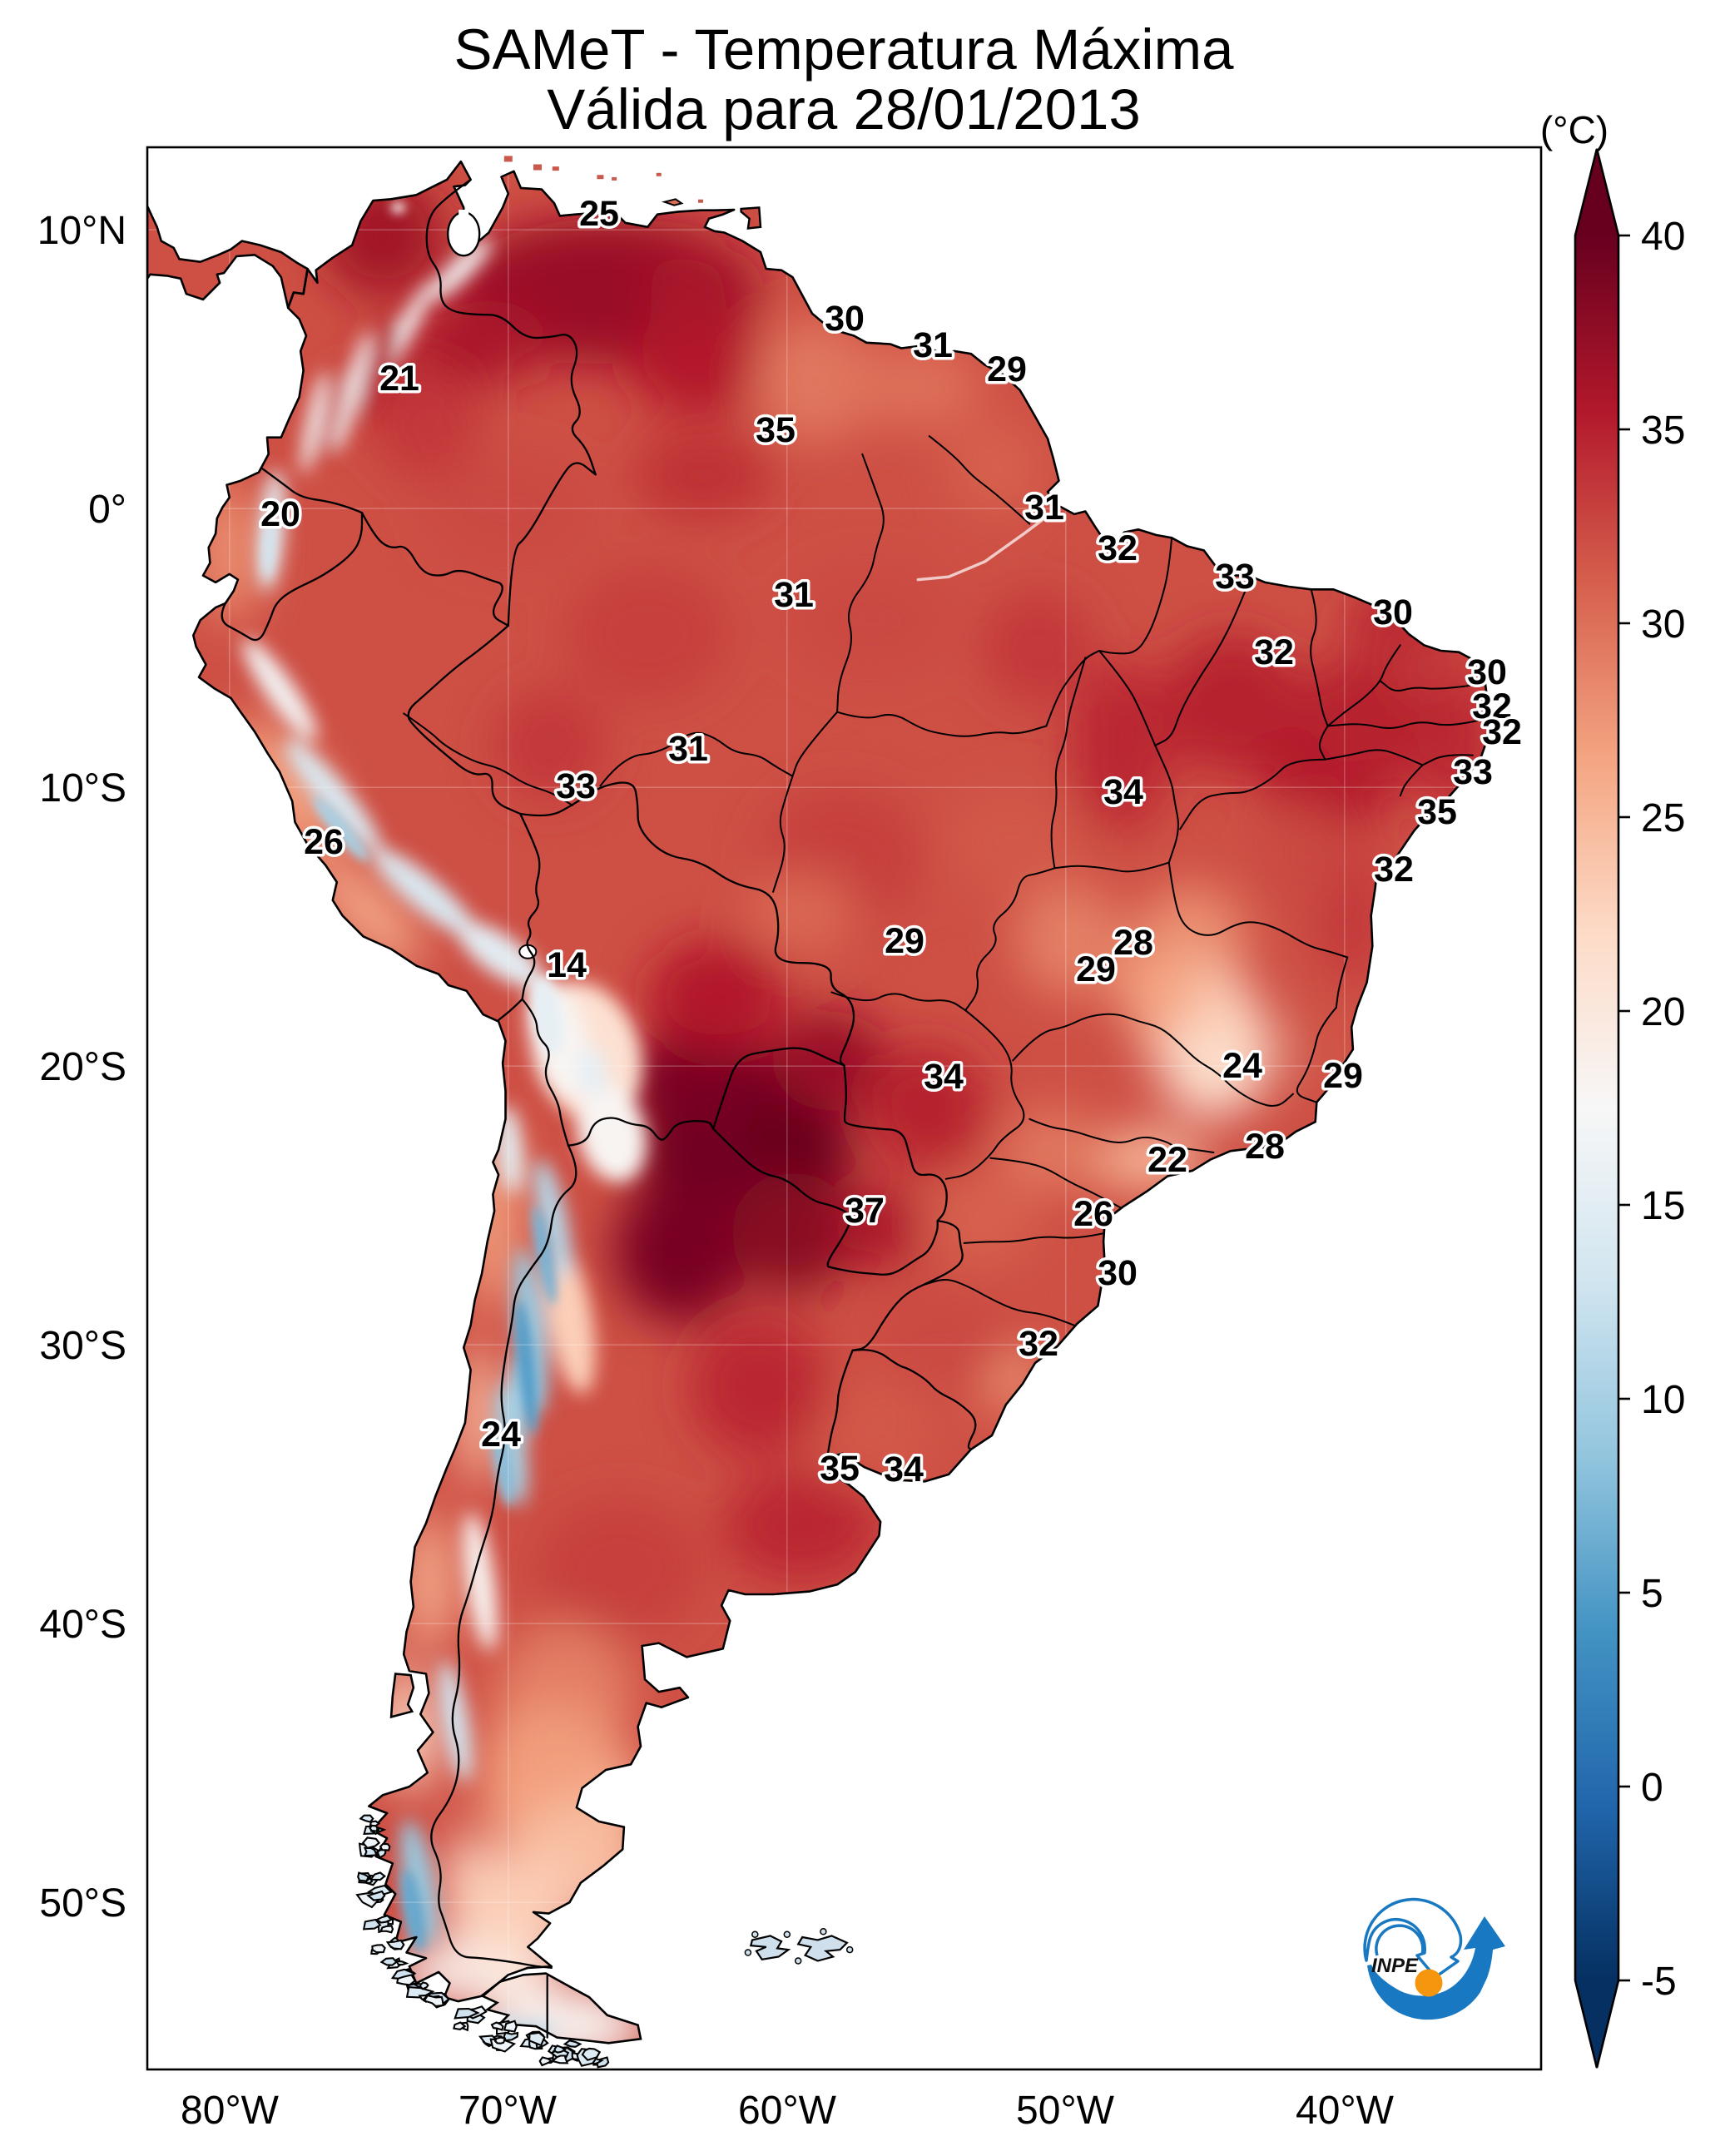  Describe the element at coordinates (83, 1346) in the screenshot. I see `svg-text: 30°S` at that location.